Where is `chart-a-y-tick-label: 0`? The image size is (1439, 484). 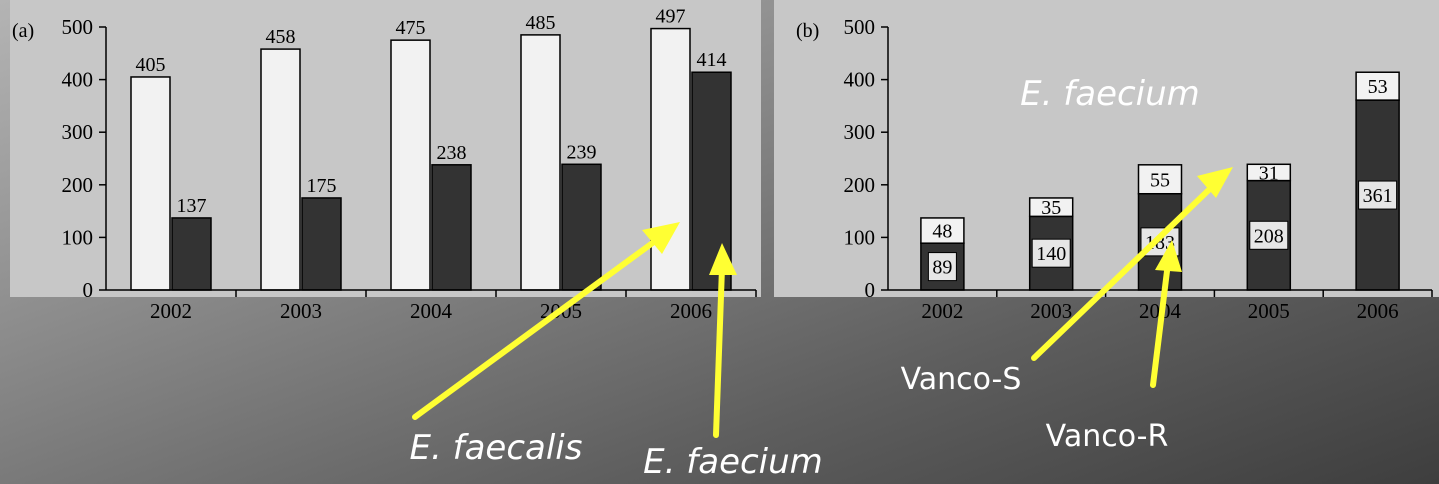 chart-a-y-tick-label: 0 is located at coordinates (88, 290).